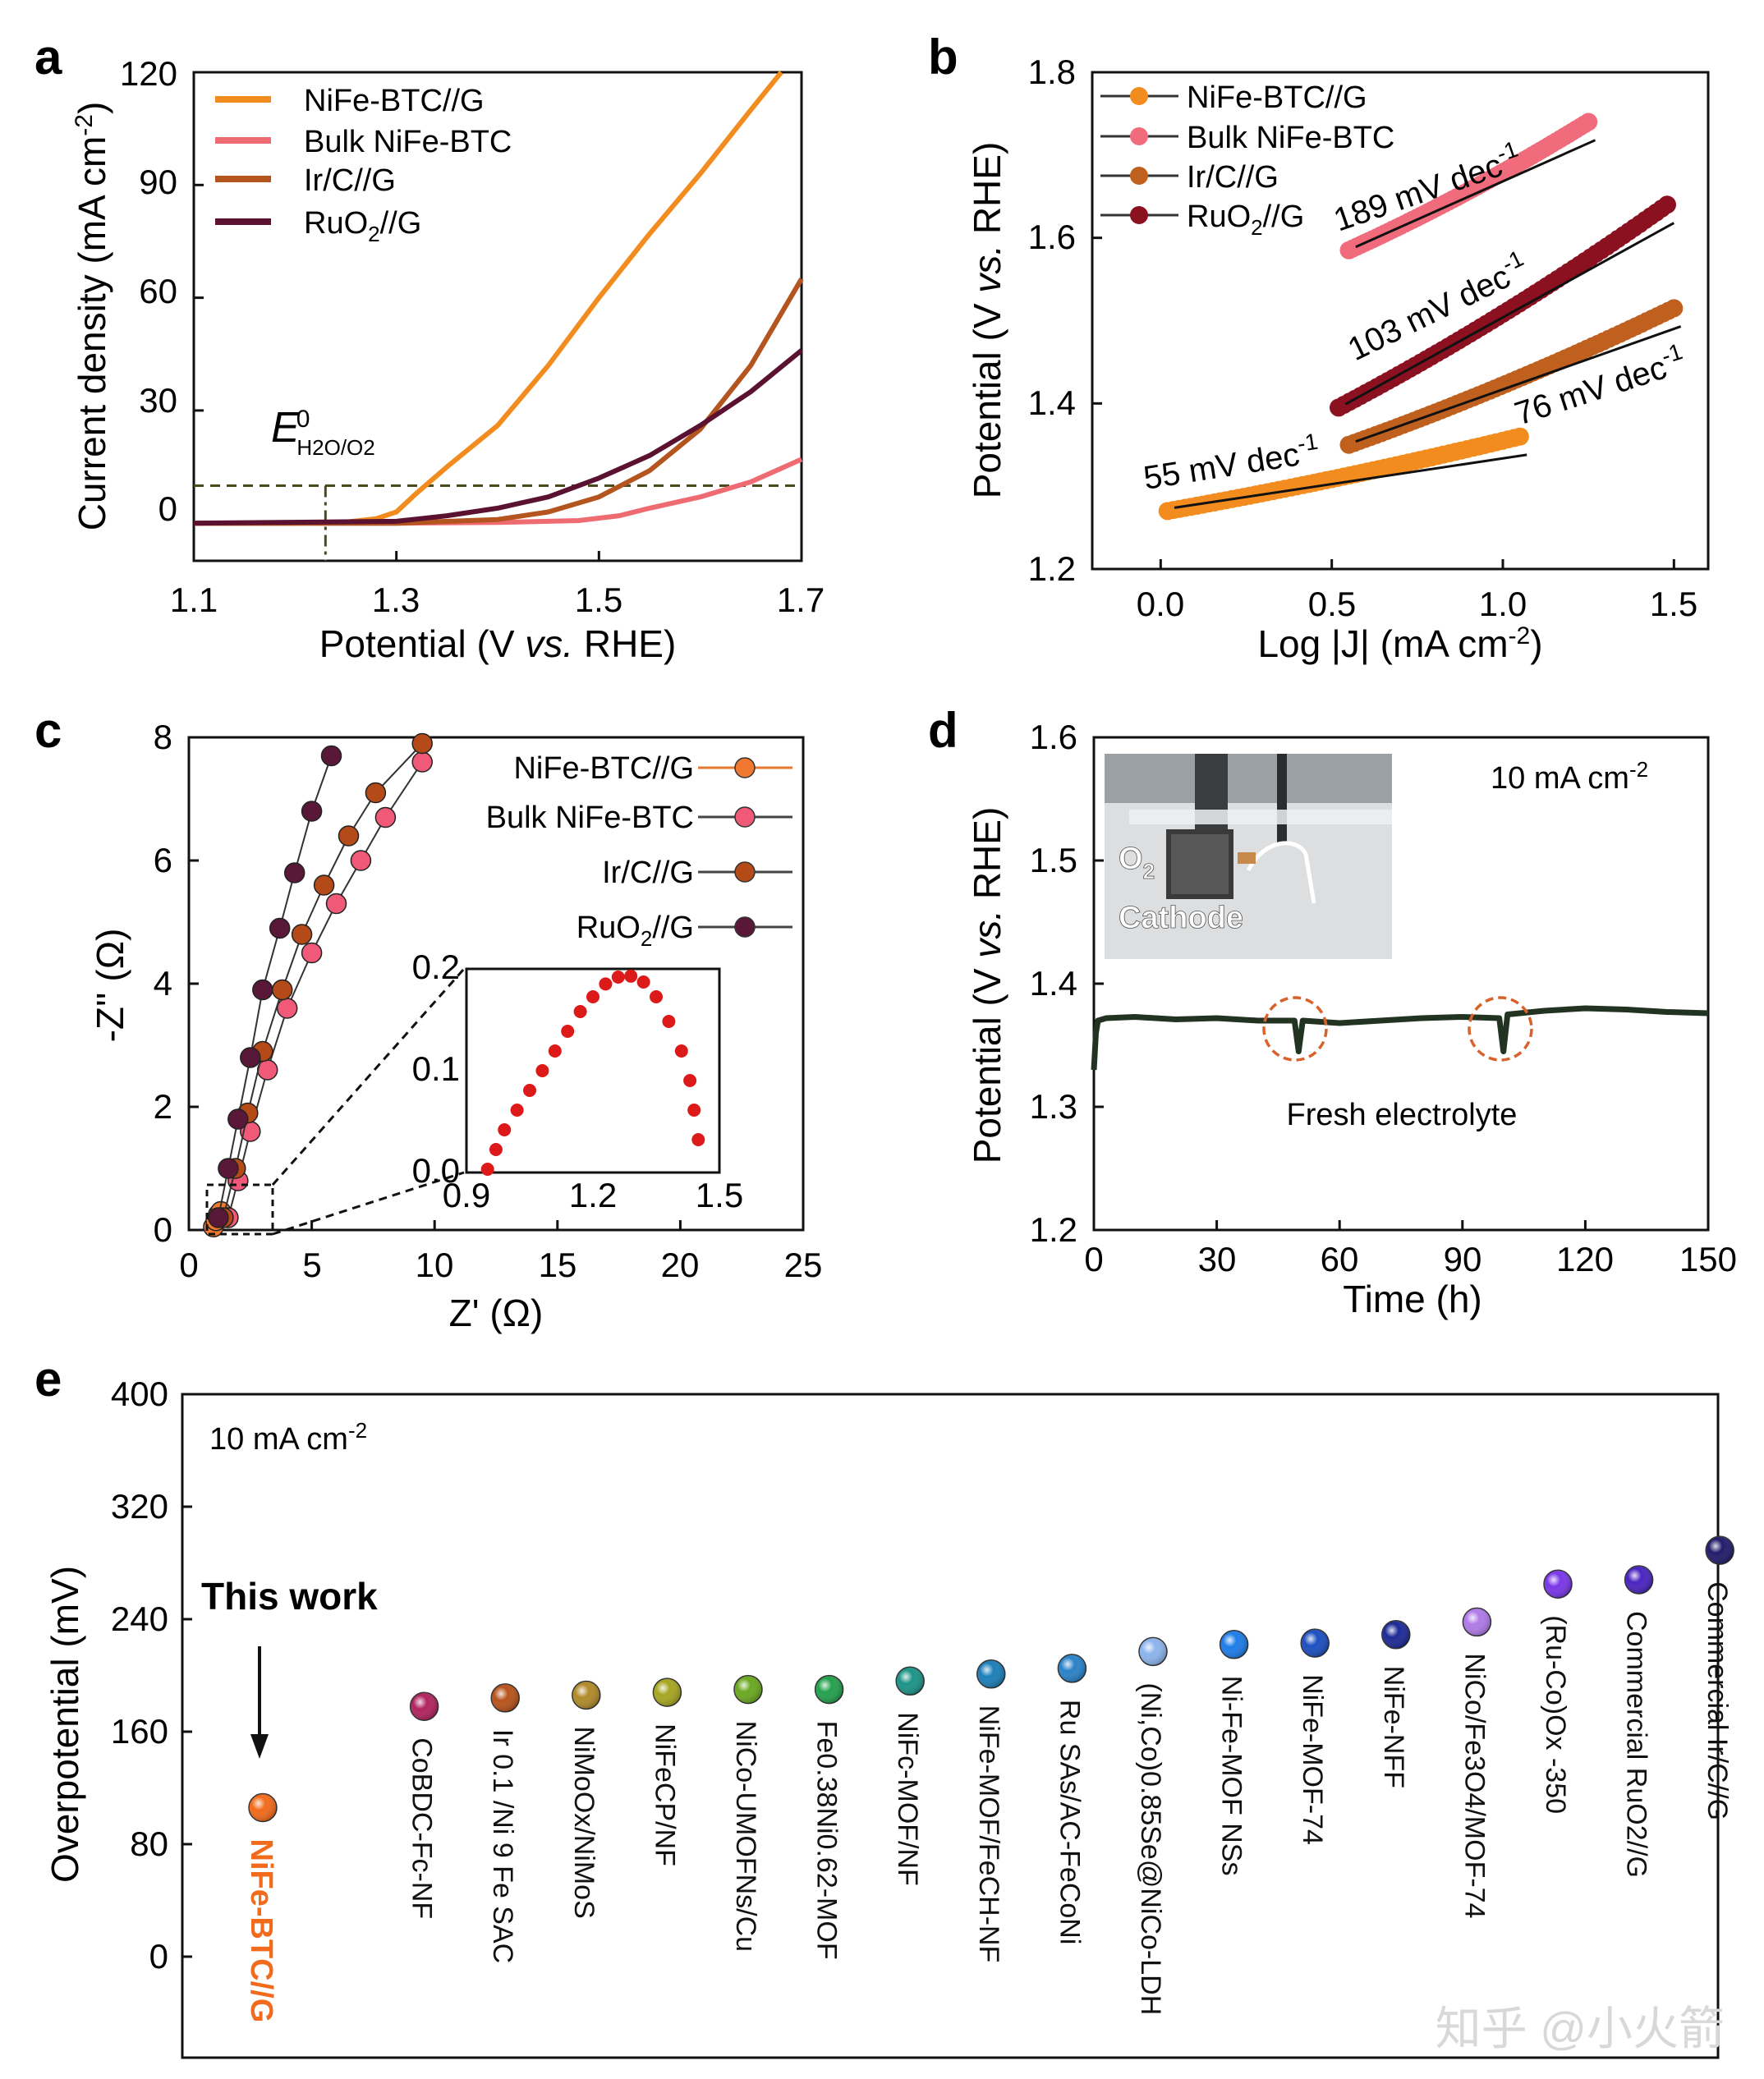  What do you see at coordinates (1137, 862) in the screenshot?
I see `photo-label-o2: O2` at bounding box center [1137, 862].